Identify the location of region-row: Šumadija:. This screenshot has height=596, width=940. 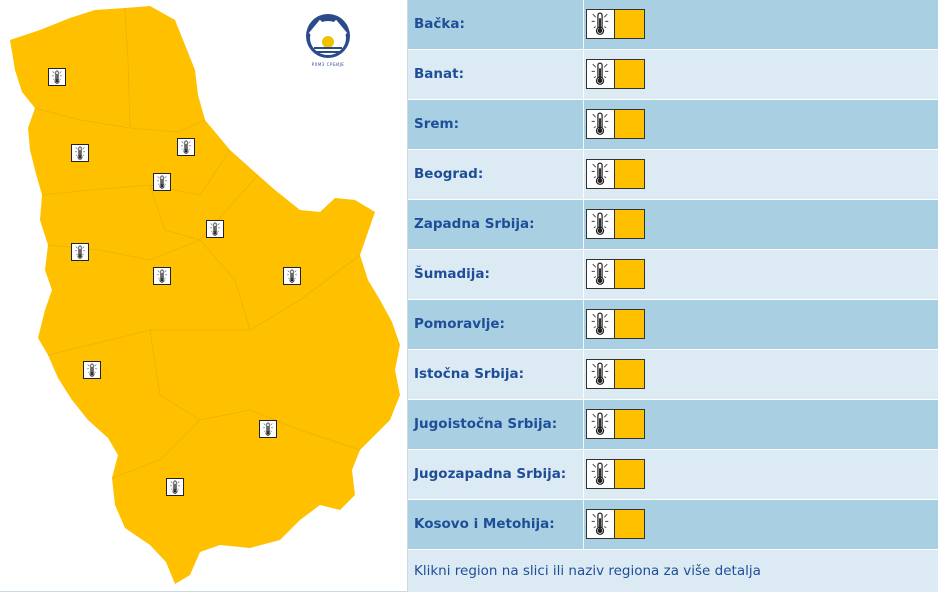
(673, 274).